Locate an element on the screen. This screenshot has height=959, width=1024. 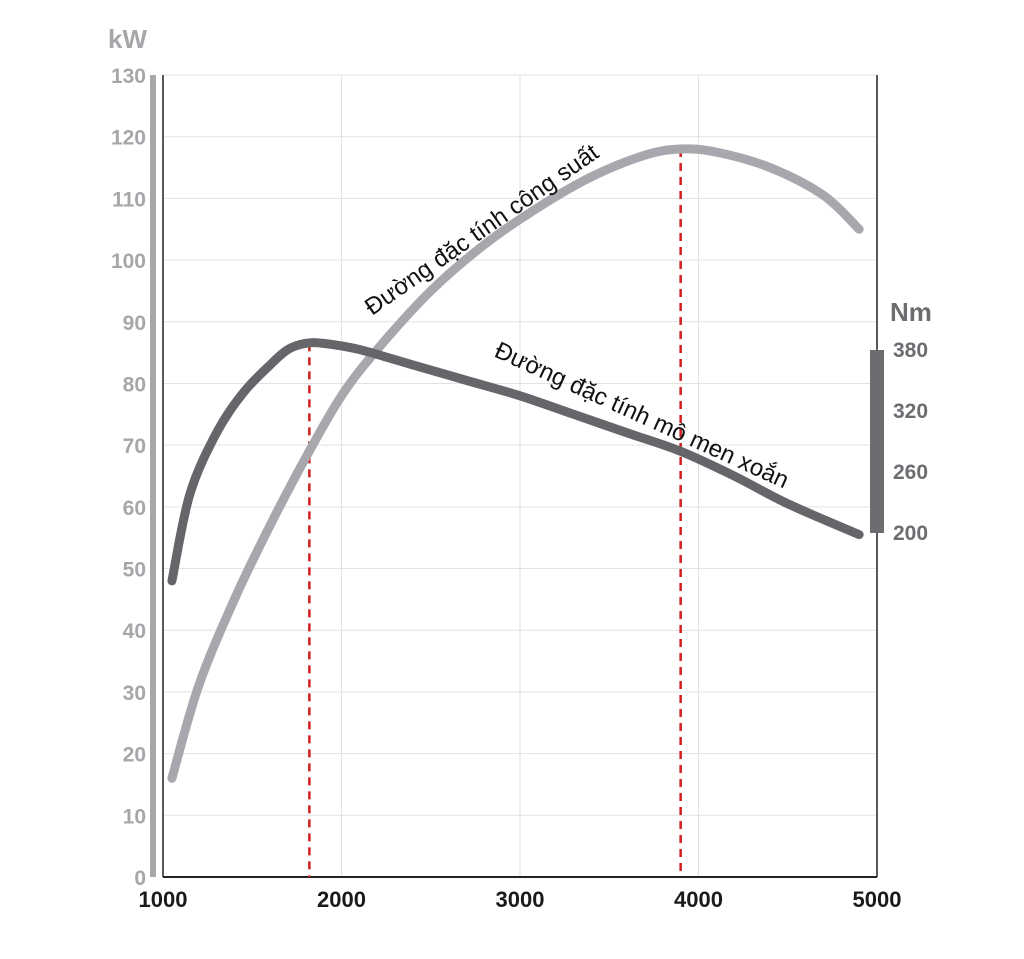
y-tick-label: 120 is located at coordinates (128, 138).